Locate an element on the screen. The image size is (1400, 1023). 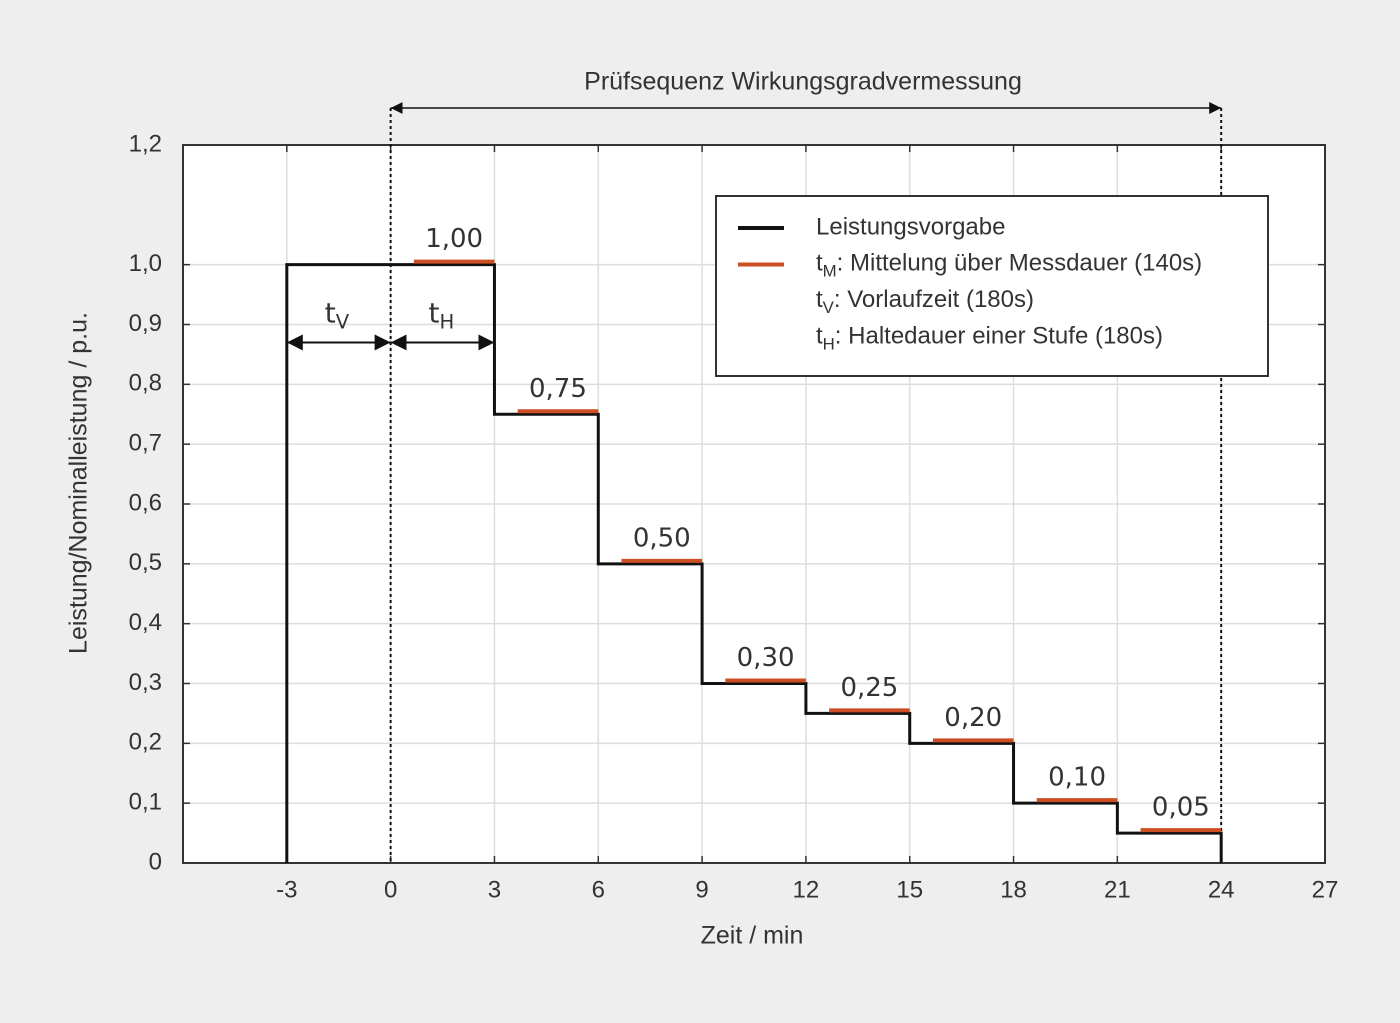
span-label: tH is located at coordinates (442, 314).